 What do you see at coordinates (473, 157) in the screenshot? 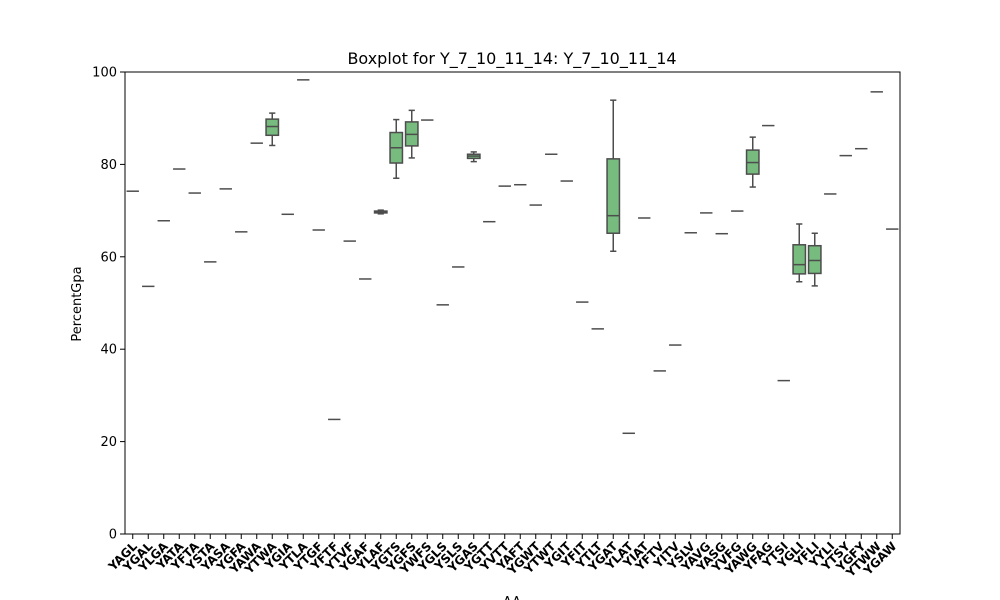
I see `box-ygas` at bounding box center [473, 157].